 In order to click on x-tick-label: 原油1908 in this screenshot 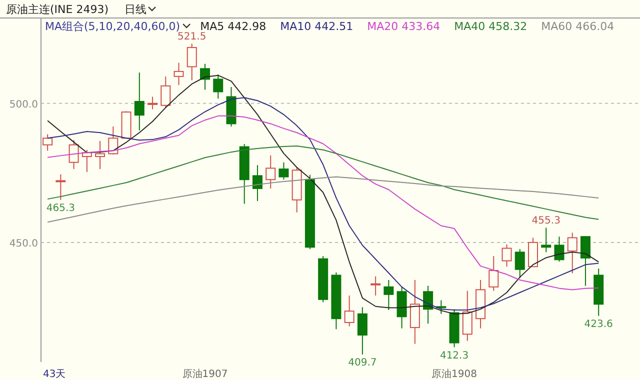, I will do `click(455, 374)`.